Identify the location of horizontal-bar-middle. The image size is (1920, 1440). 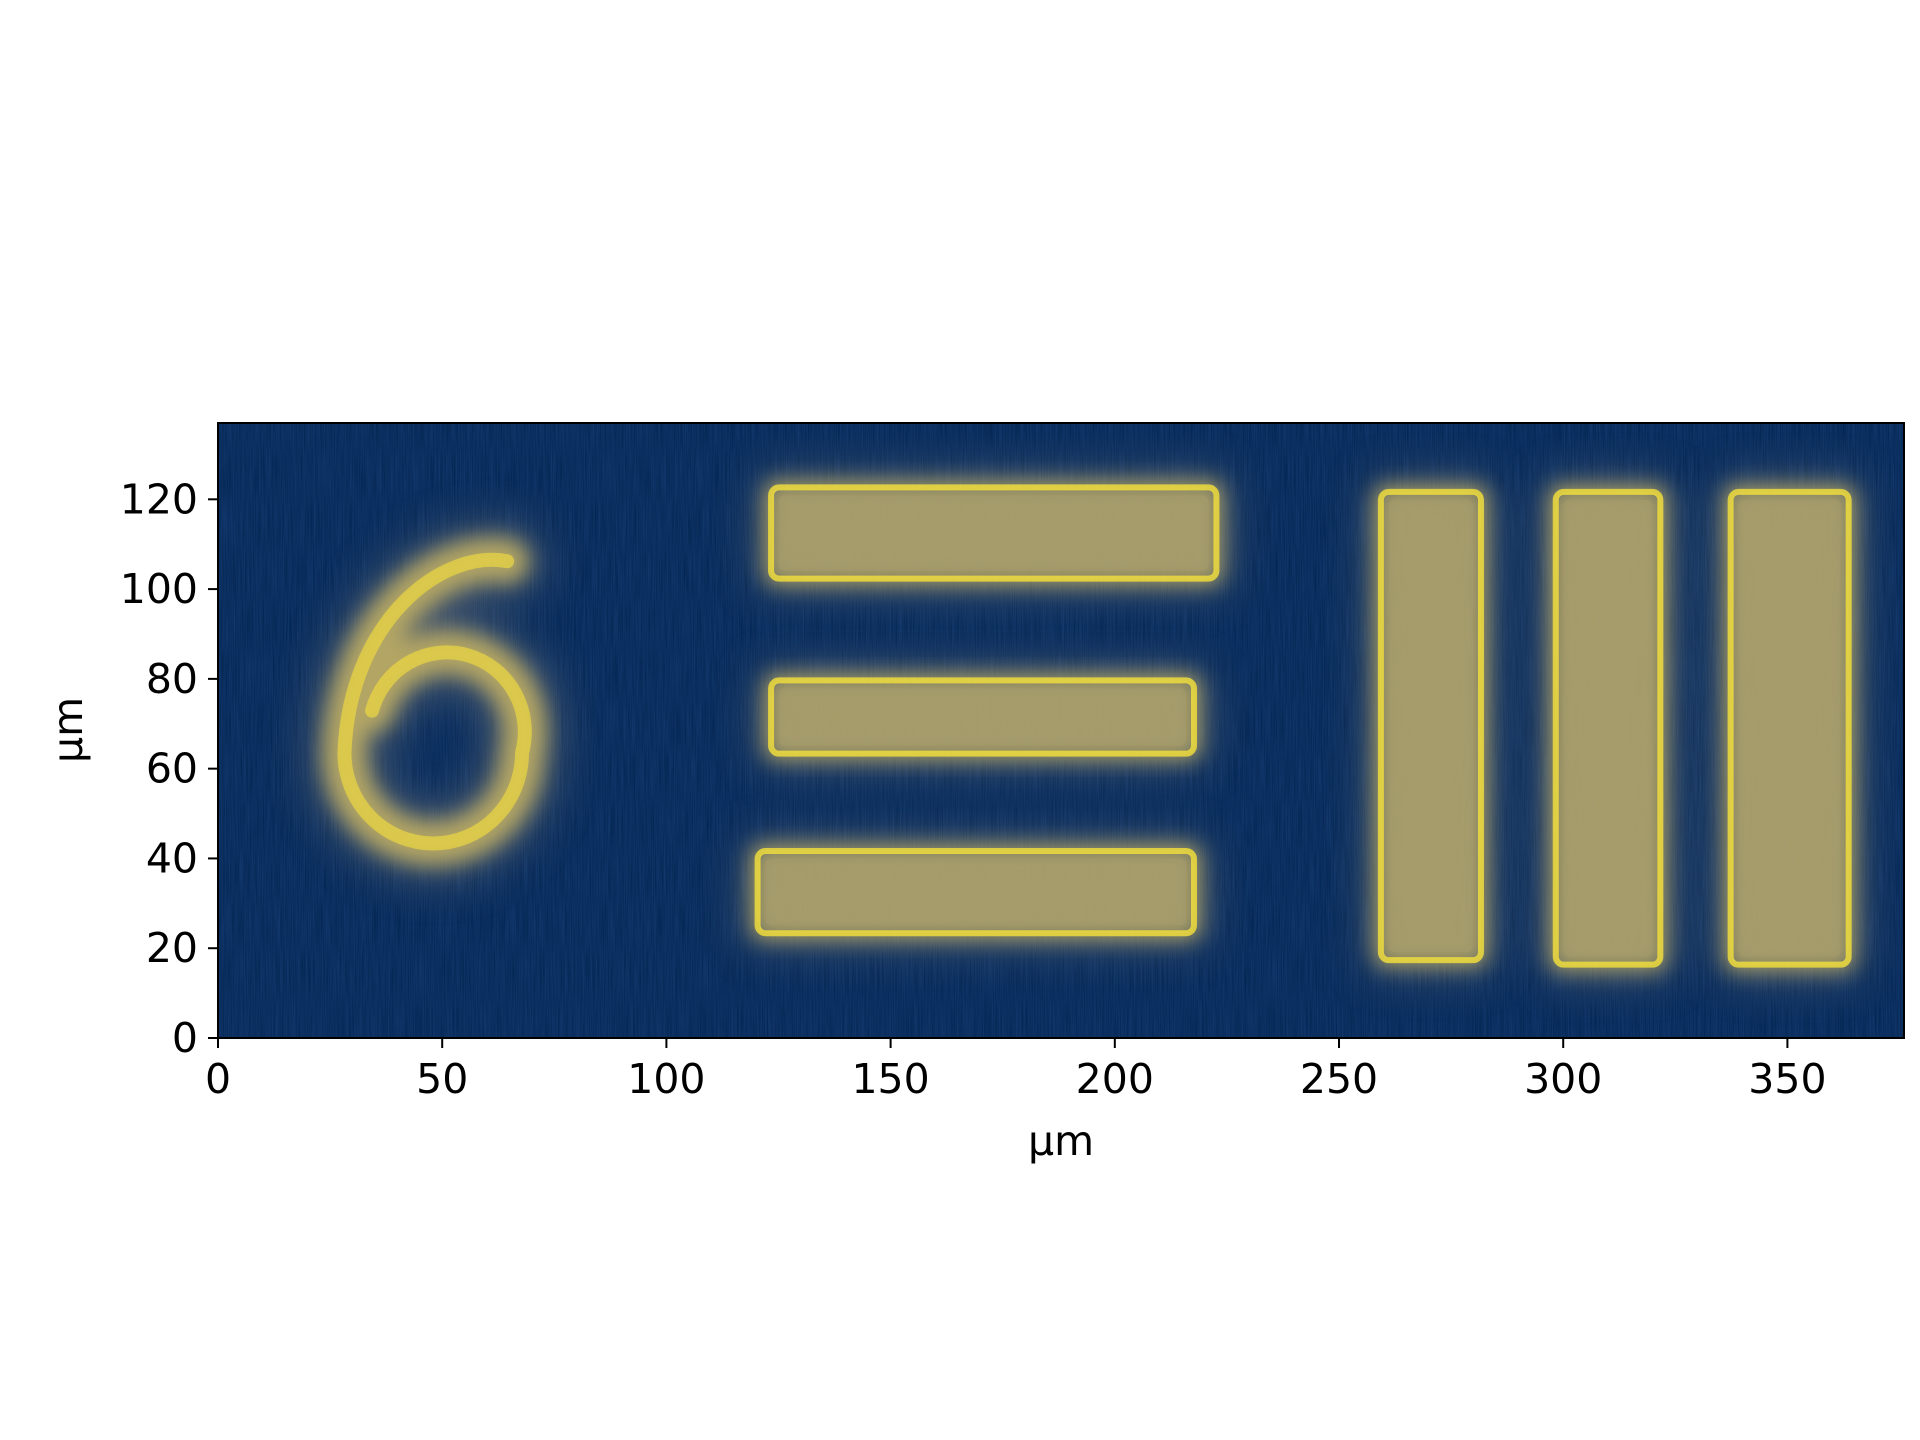
(983, 717).